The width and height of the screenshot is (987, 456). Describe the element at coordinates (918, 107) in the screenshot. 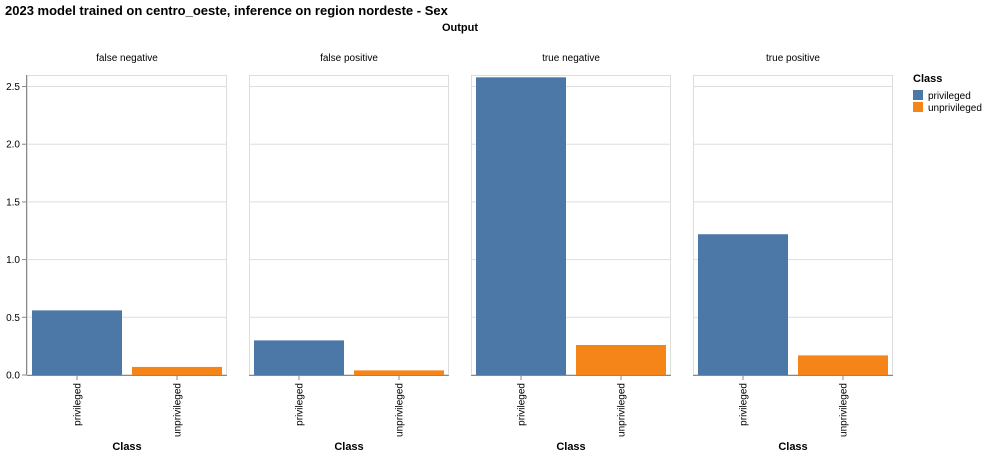

I see `legend-swatch-unprivileged` at that location.